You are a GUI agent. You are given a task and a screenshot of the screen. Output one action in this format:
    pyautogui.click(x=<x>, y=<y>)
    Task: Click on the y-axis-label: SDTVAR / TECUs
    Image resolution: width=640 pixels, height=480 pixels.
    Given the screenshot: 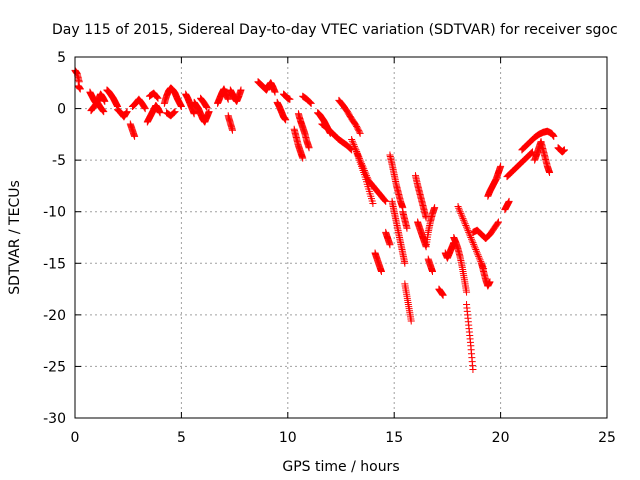 What is the action you would take?
    pyautogui.click(x=15, y=237)
    